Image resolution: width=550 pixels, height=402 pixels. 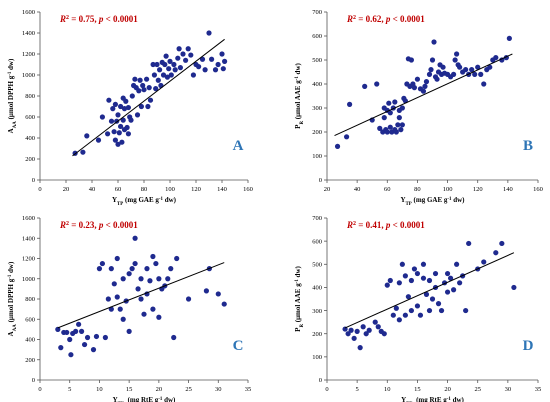 I want to click on x-tick-label: 25, so click(x=477, y=389).